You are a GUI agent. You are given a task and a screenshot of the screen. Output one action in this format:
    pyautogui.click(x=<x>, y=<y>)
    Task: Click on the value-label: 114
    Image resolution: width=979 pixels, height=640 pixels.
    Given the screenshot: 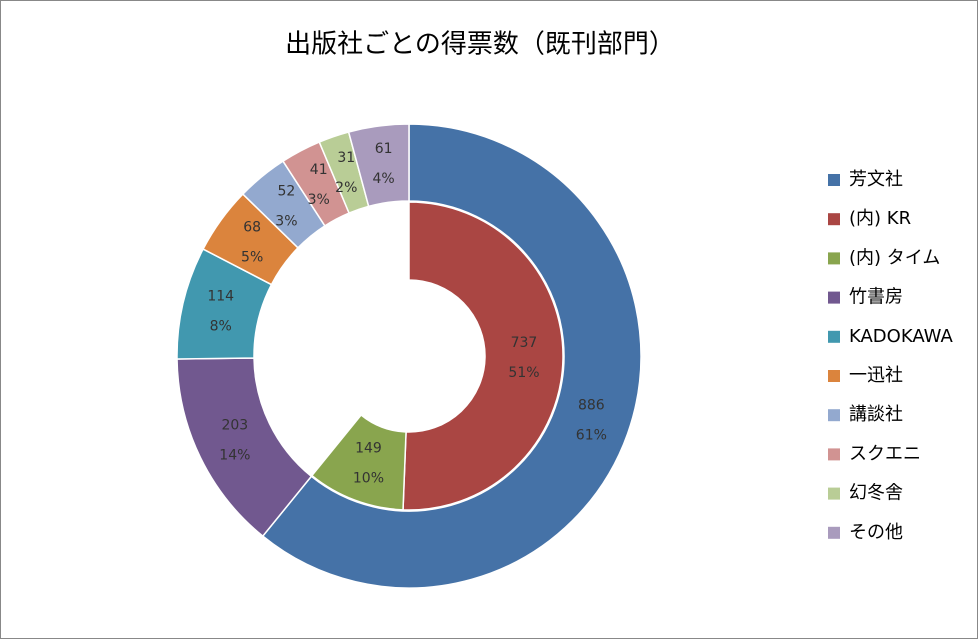 What is the action you would take?
    pyautogui.click(x=220, y=296)
    